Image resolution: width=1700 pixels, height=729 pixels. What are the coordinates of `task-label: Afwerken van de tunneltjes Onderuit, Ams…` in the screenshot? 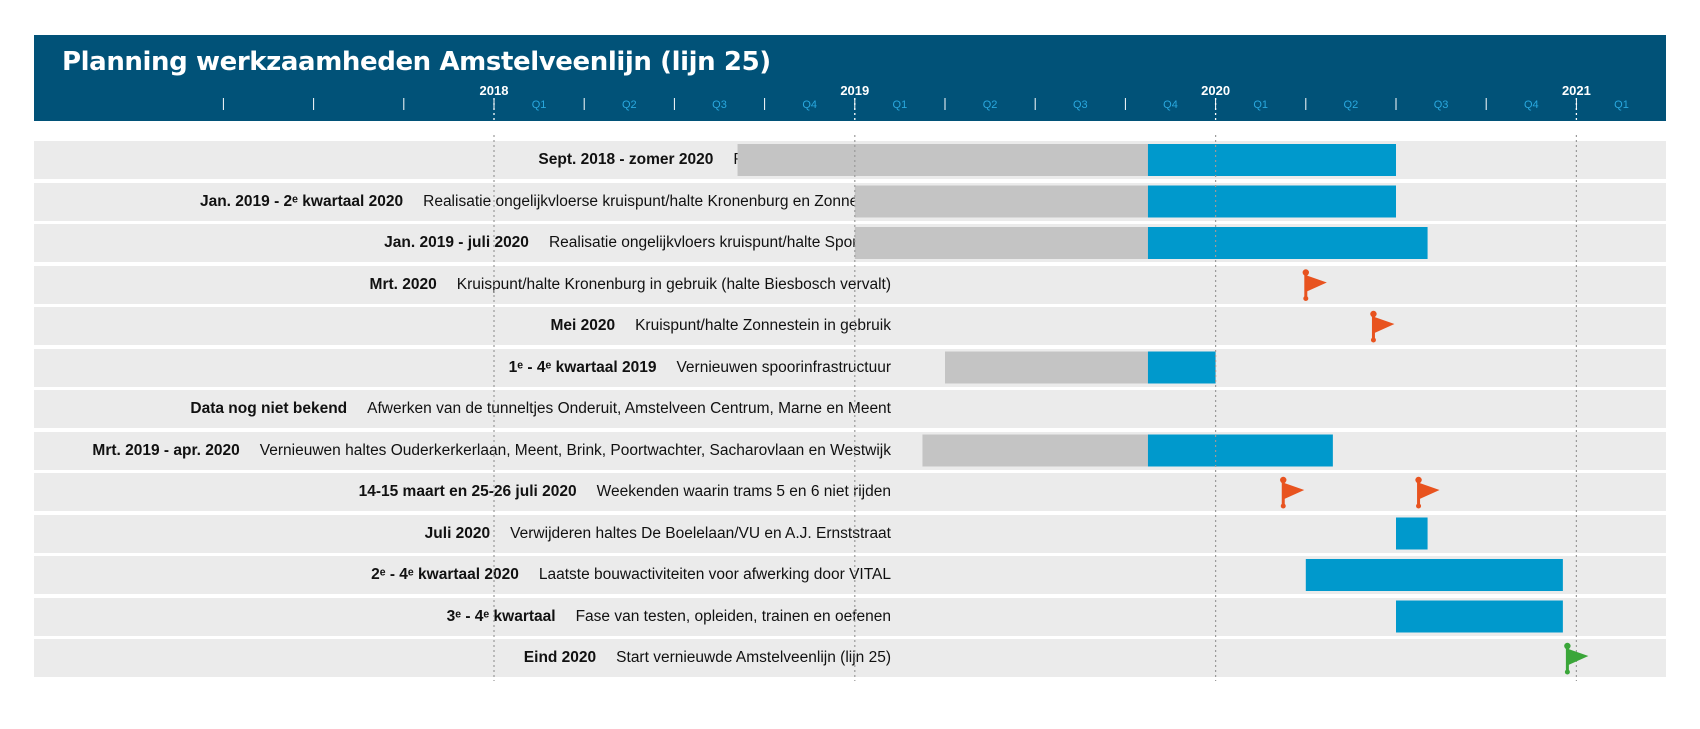 It's located at (629, 408).